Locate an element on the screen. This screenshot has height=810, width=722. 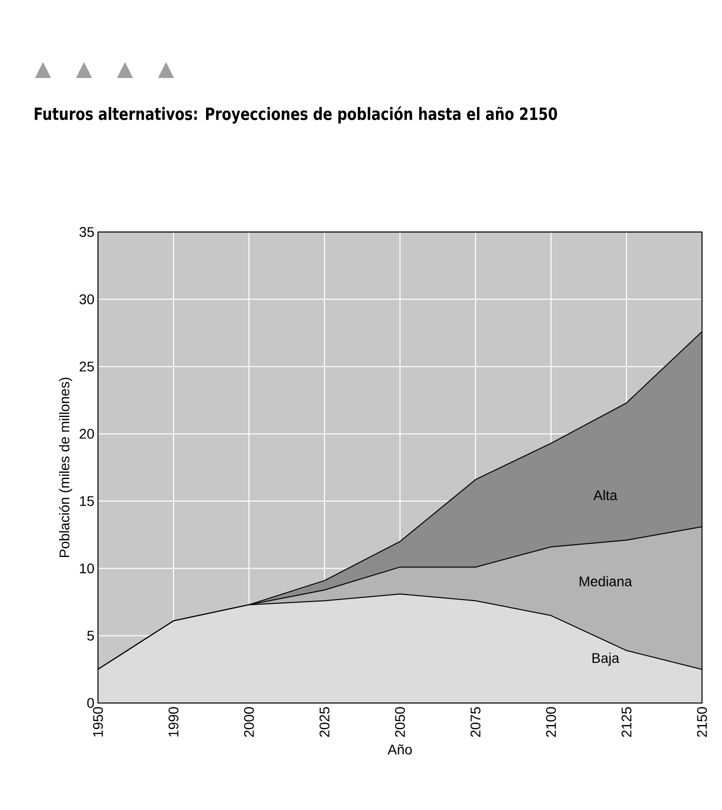
y-tick-label: 30 is located at coordinates (86, 299).